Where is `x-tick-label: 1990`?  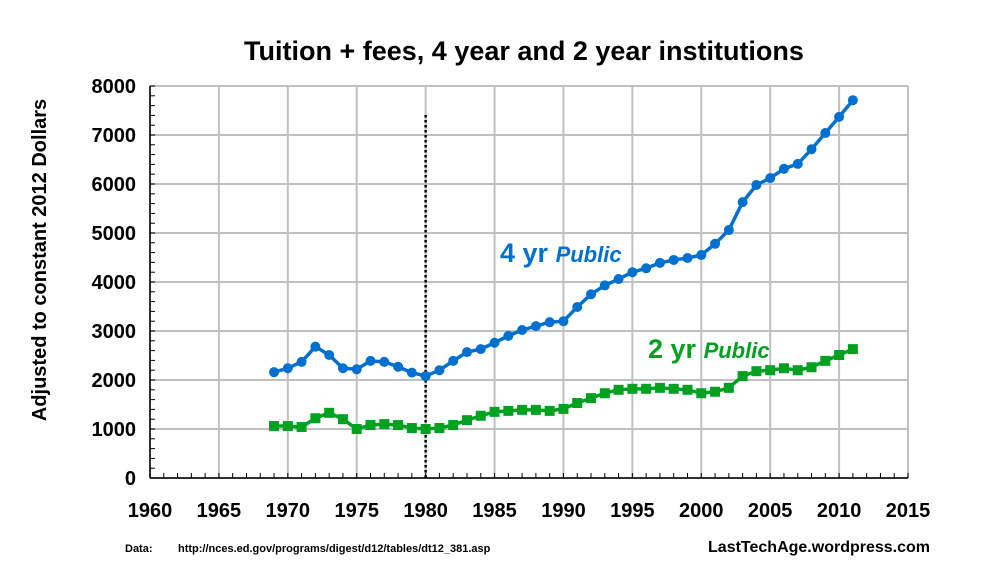
x-tick-label: 1990 is located at coordinates (563, 511).